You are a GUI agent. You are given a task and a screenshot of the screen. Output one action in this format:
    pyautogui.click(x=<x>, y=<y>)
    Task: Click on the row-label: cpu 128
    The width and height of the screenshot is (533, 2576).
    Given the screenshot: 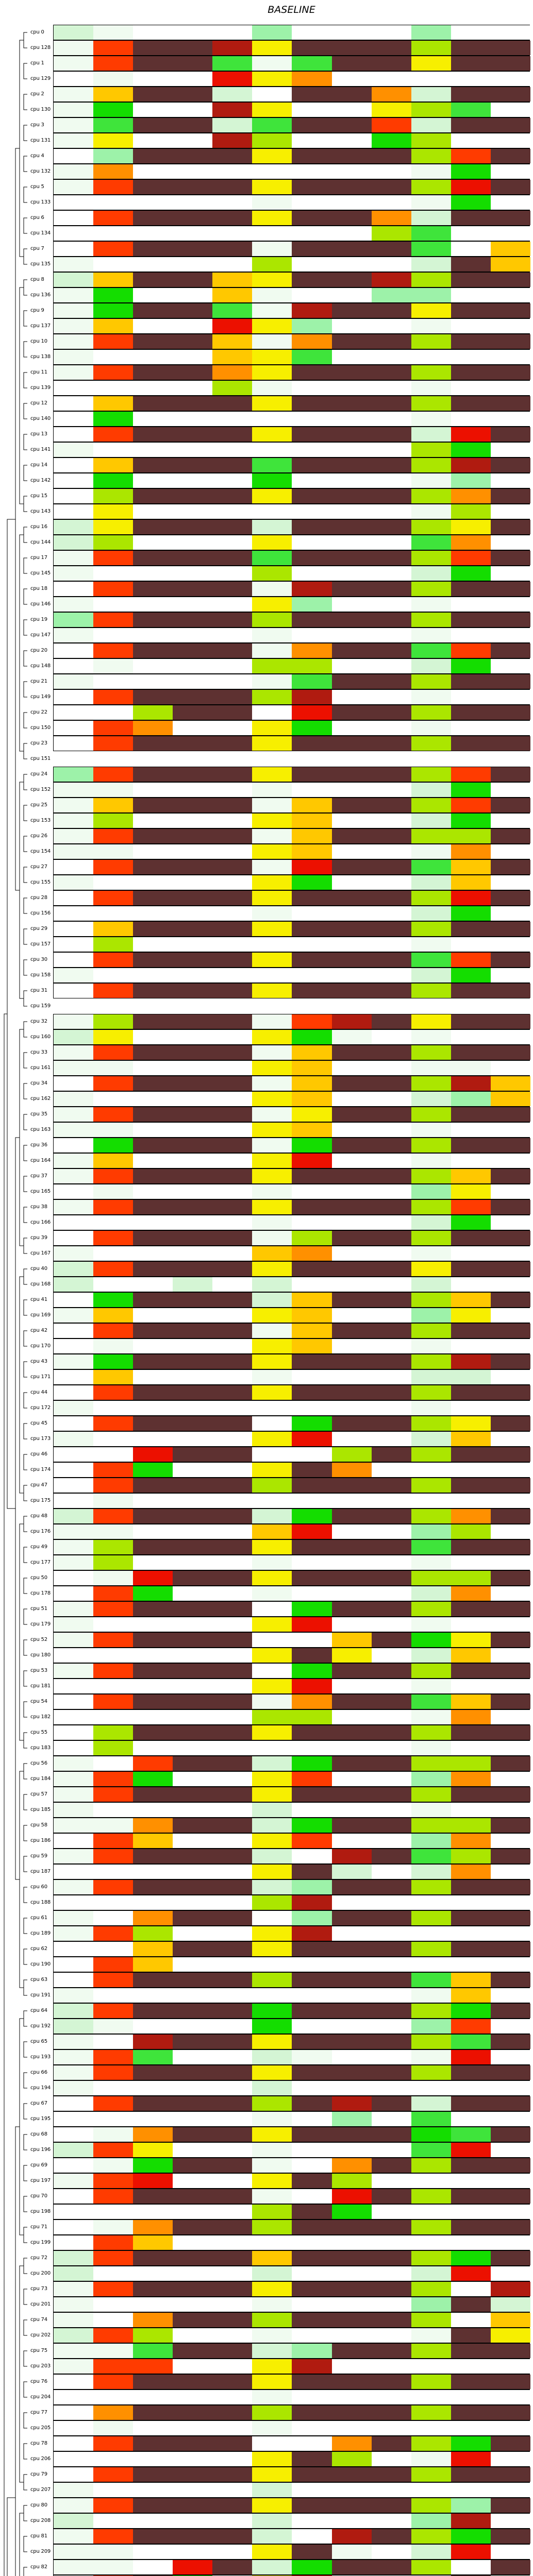 What is the action you would take?
    pyautogui.click(x=40, y=47)
    